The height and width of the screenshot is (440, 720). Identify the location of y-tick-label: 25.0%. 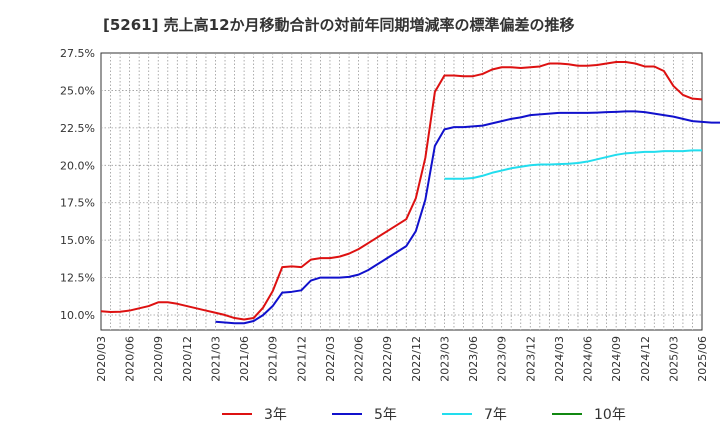
(77, 90).